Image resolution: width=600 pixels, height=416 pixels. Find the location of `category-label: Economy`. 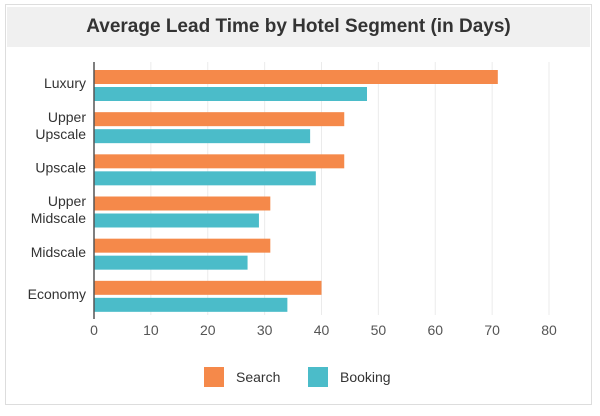

category-label: Economy is located at coordinates (57, 294).